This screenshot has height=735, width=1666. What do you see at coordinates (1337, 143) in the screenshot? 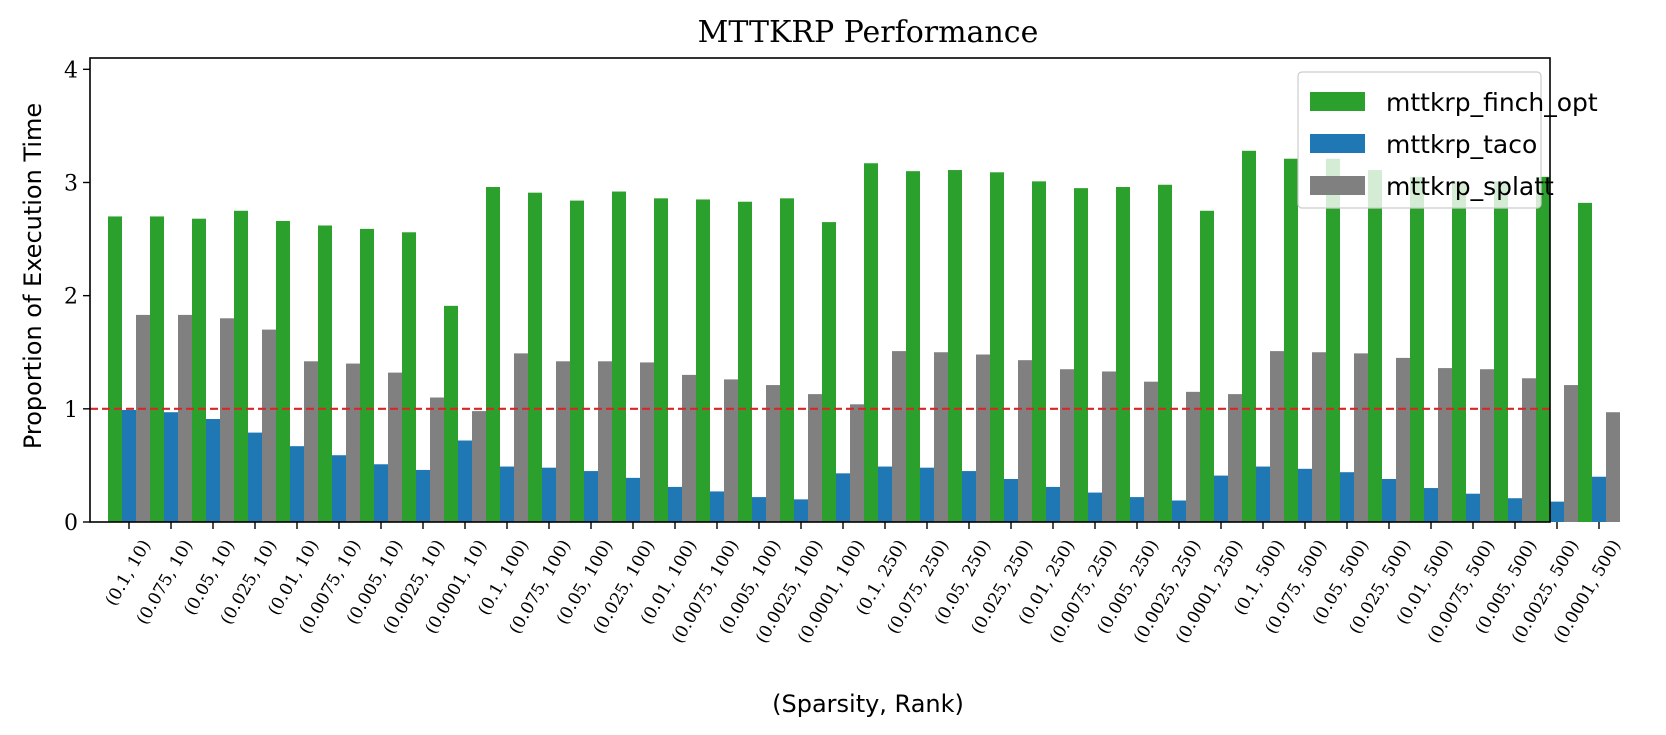
I see `legend-swatch-mttkrp_taco` at bounding box center [1337, 143].